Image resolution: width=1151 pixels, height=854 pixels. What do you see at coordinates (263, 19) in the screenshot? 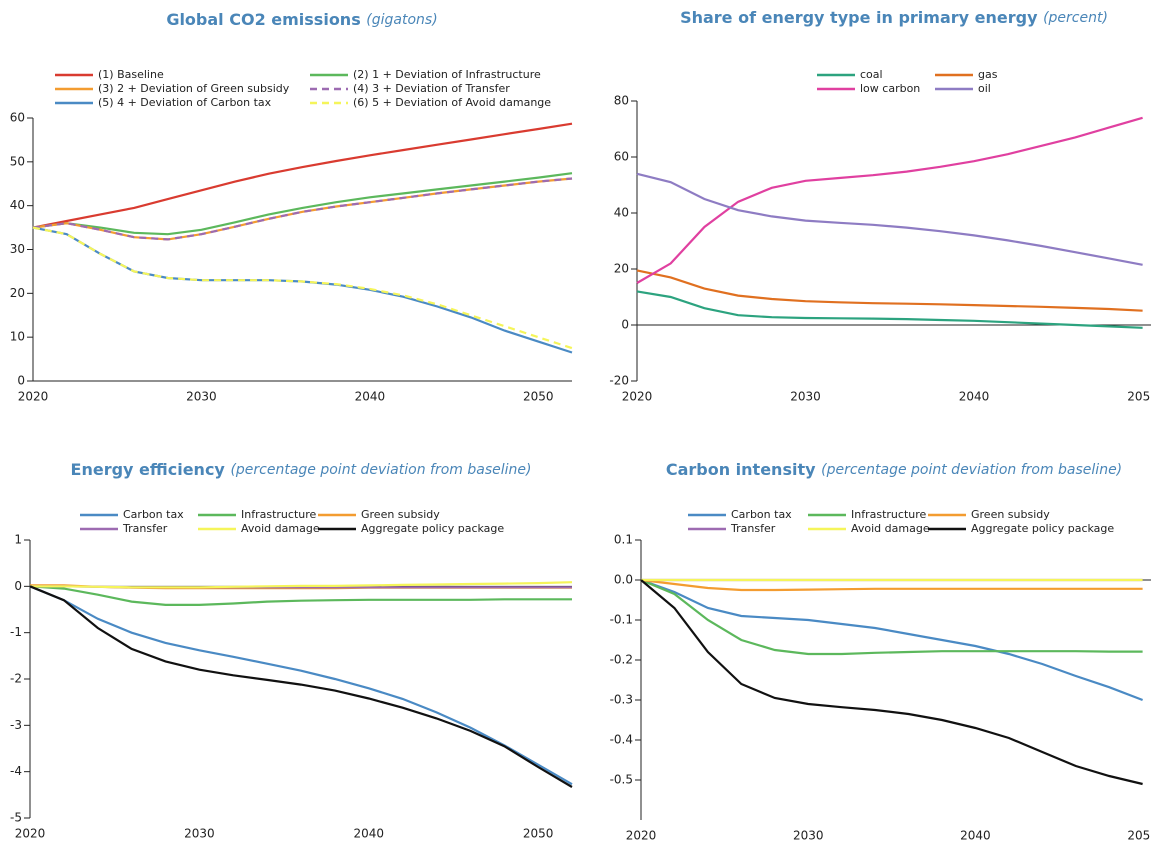
I see `title-main: Global CO2 emissions` at bounding box center [263, 19].